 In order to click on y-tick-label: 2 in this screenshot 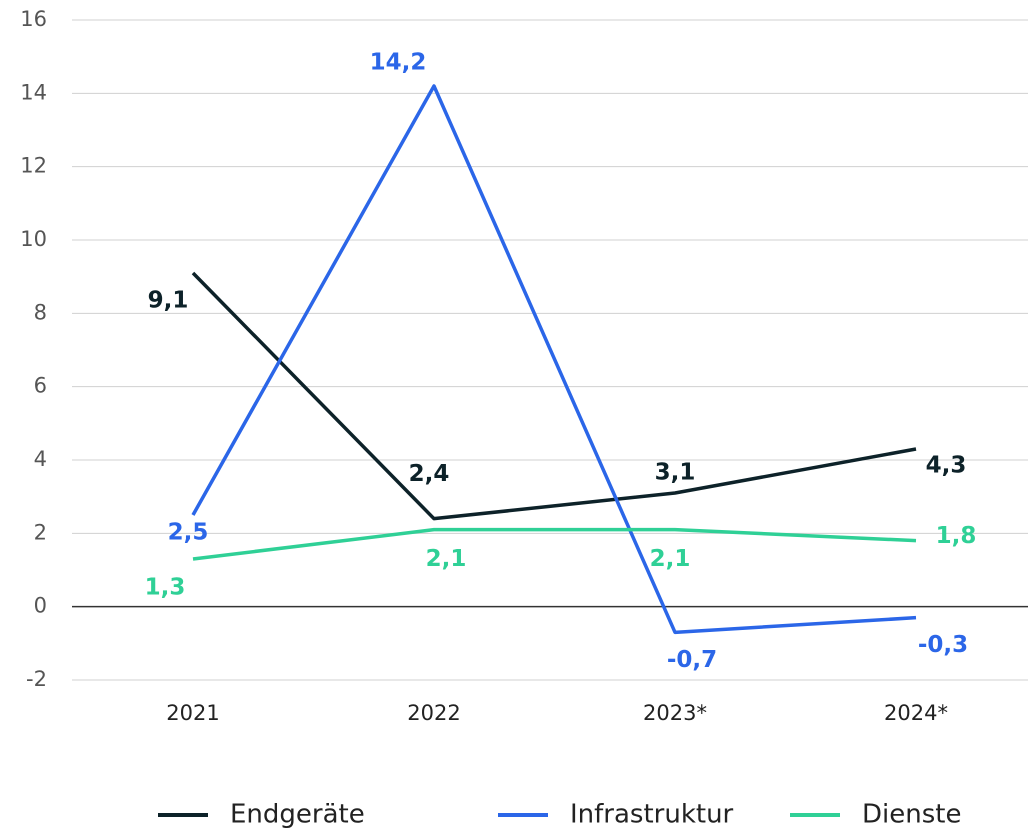, I will do `click(40, 532)`.